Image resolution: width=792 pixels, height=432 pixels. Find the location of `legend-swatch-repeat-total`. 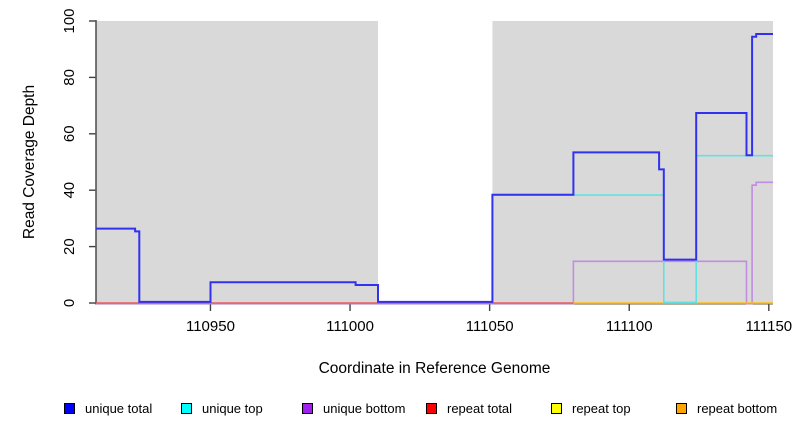

legend-swatch-repeat-total is located at coordinates (431, 408).